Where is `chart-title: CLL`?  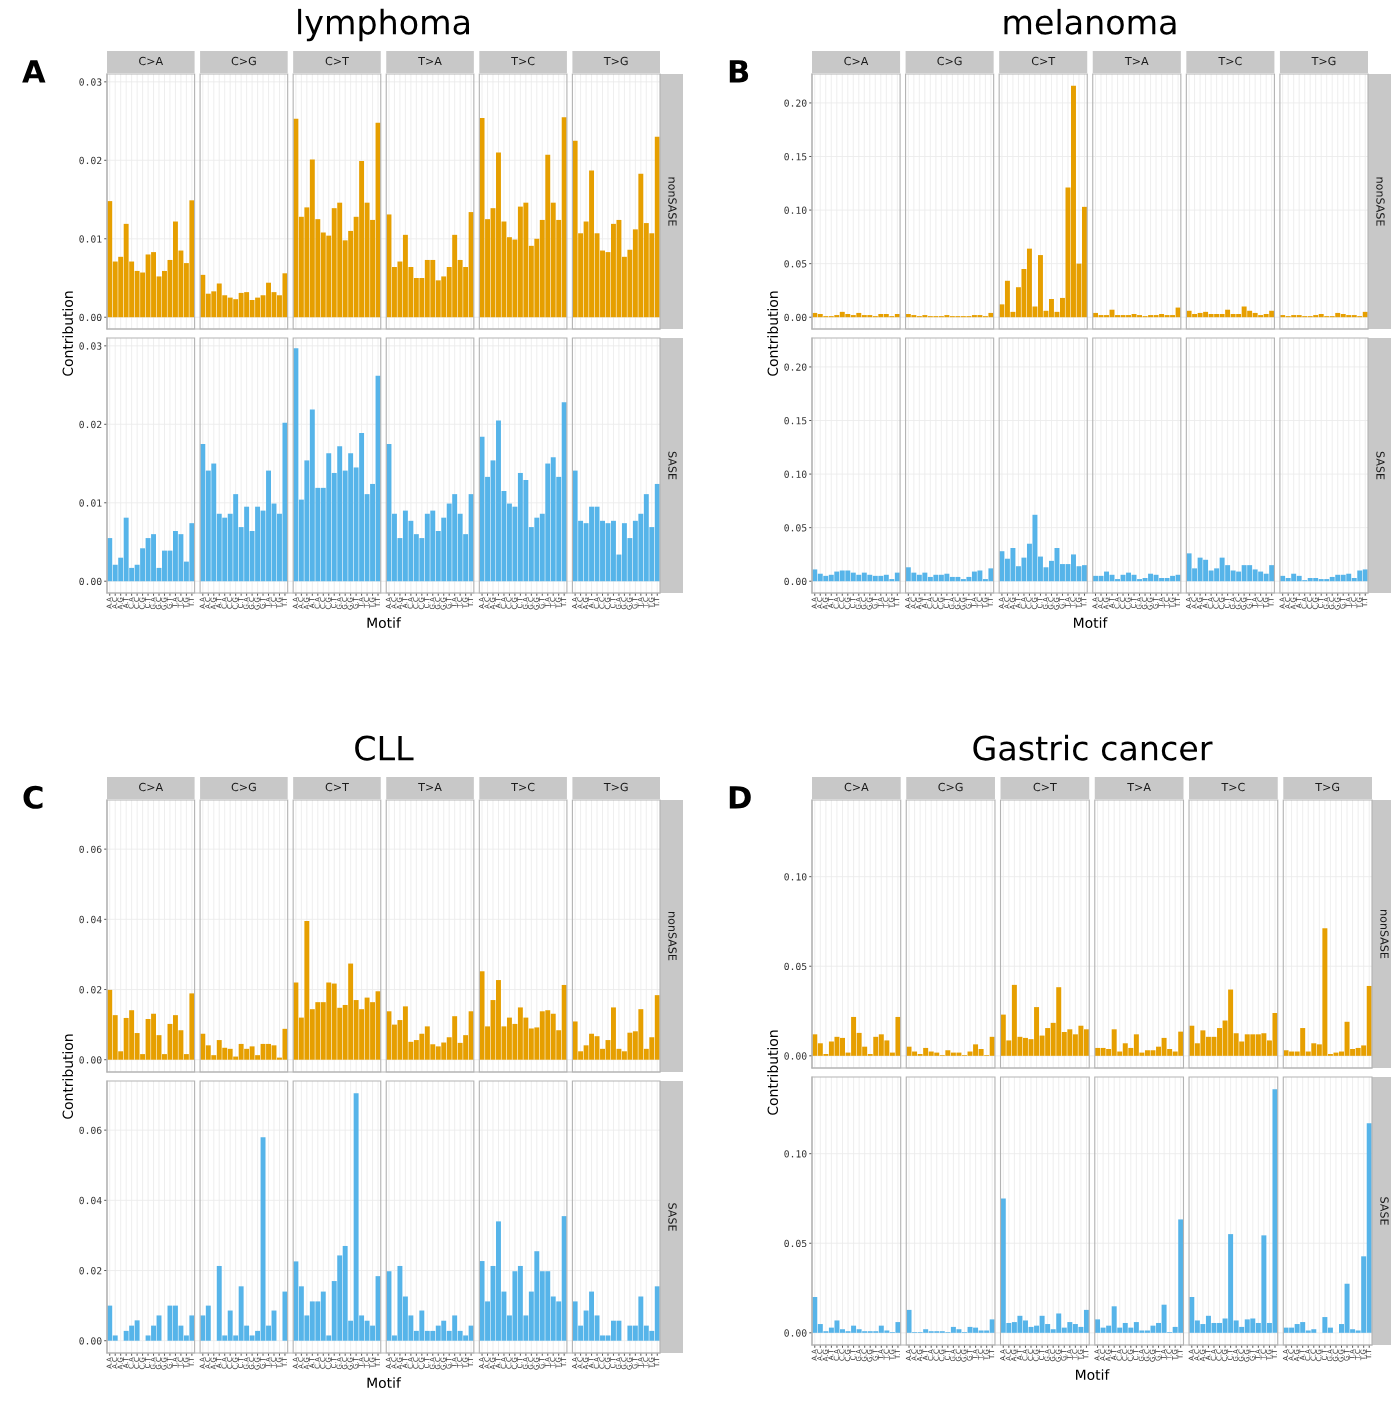
chart-title: CLL is located at coordinates (384, 748).